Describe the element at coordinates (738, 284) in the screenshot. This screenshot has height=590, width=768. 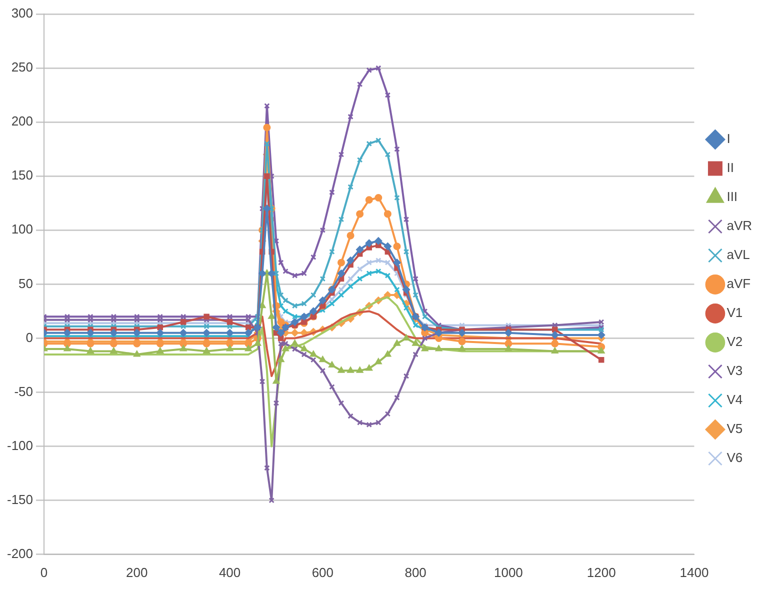
I see `legend-label: aVF` at that location.